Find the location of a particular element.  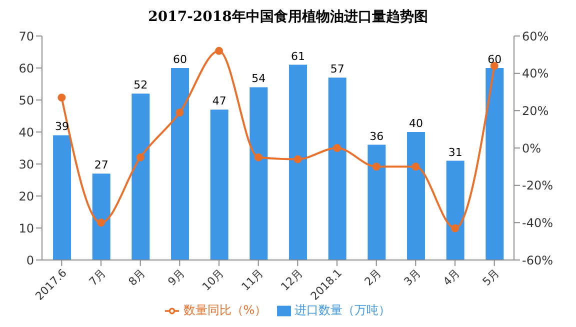

y2-tick-label: -20% is located at coordinates (538, 185).